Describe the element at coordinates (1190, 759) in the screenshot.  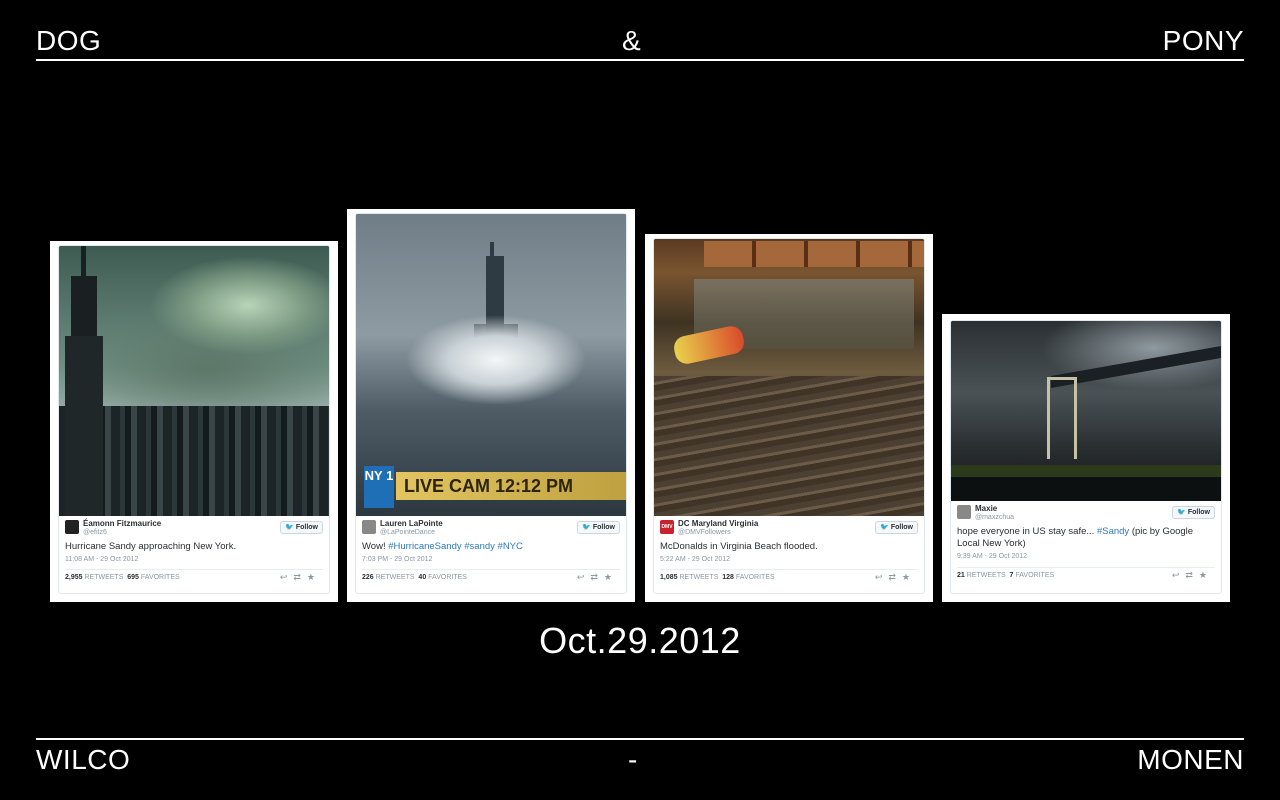
I see `footer-right: MONEN` at that location.